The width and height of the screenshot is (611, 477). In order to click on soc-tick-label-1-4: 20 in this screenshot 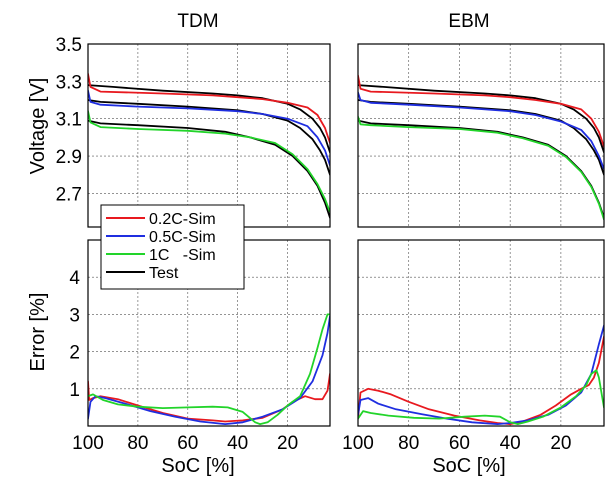, I will do `click(560, 443)`.